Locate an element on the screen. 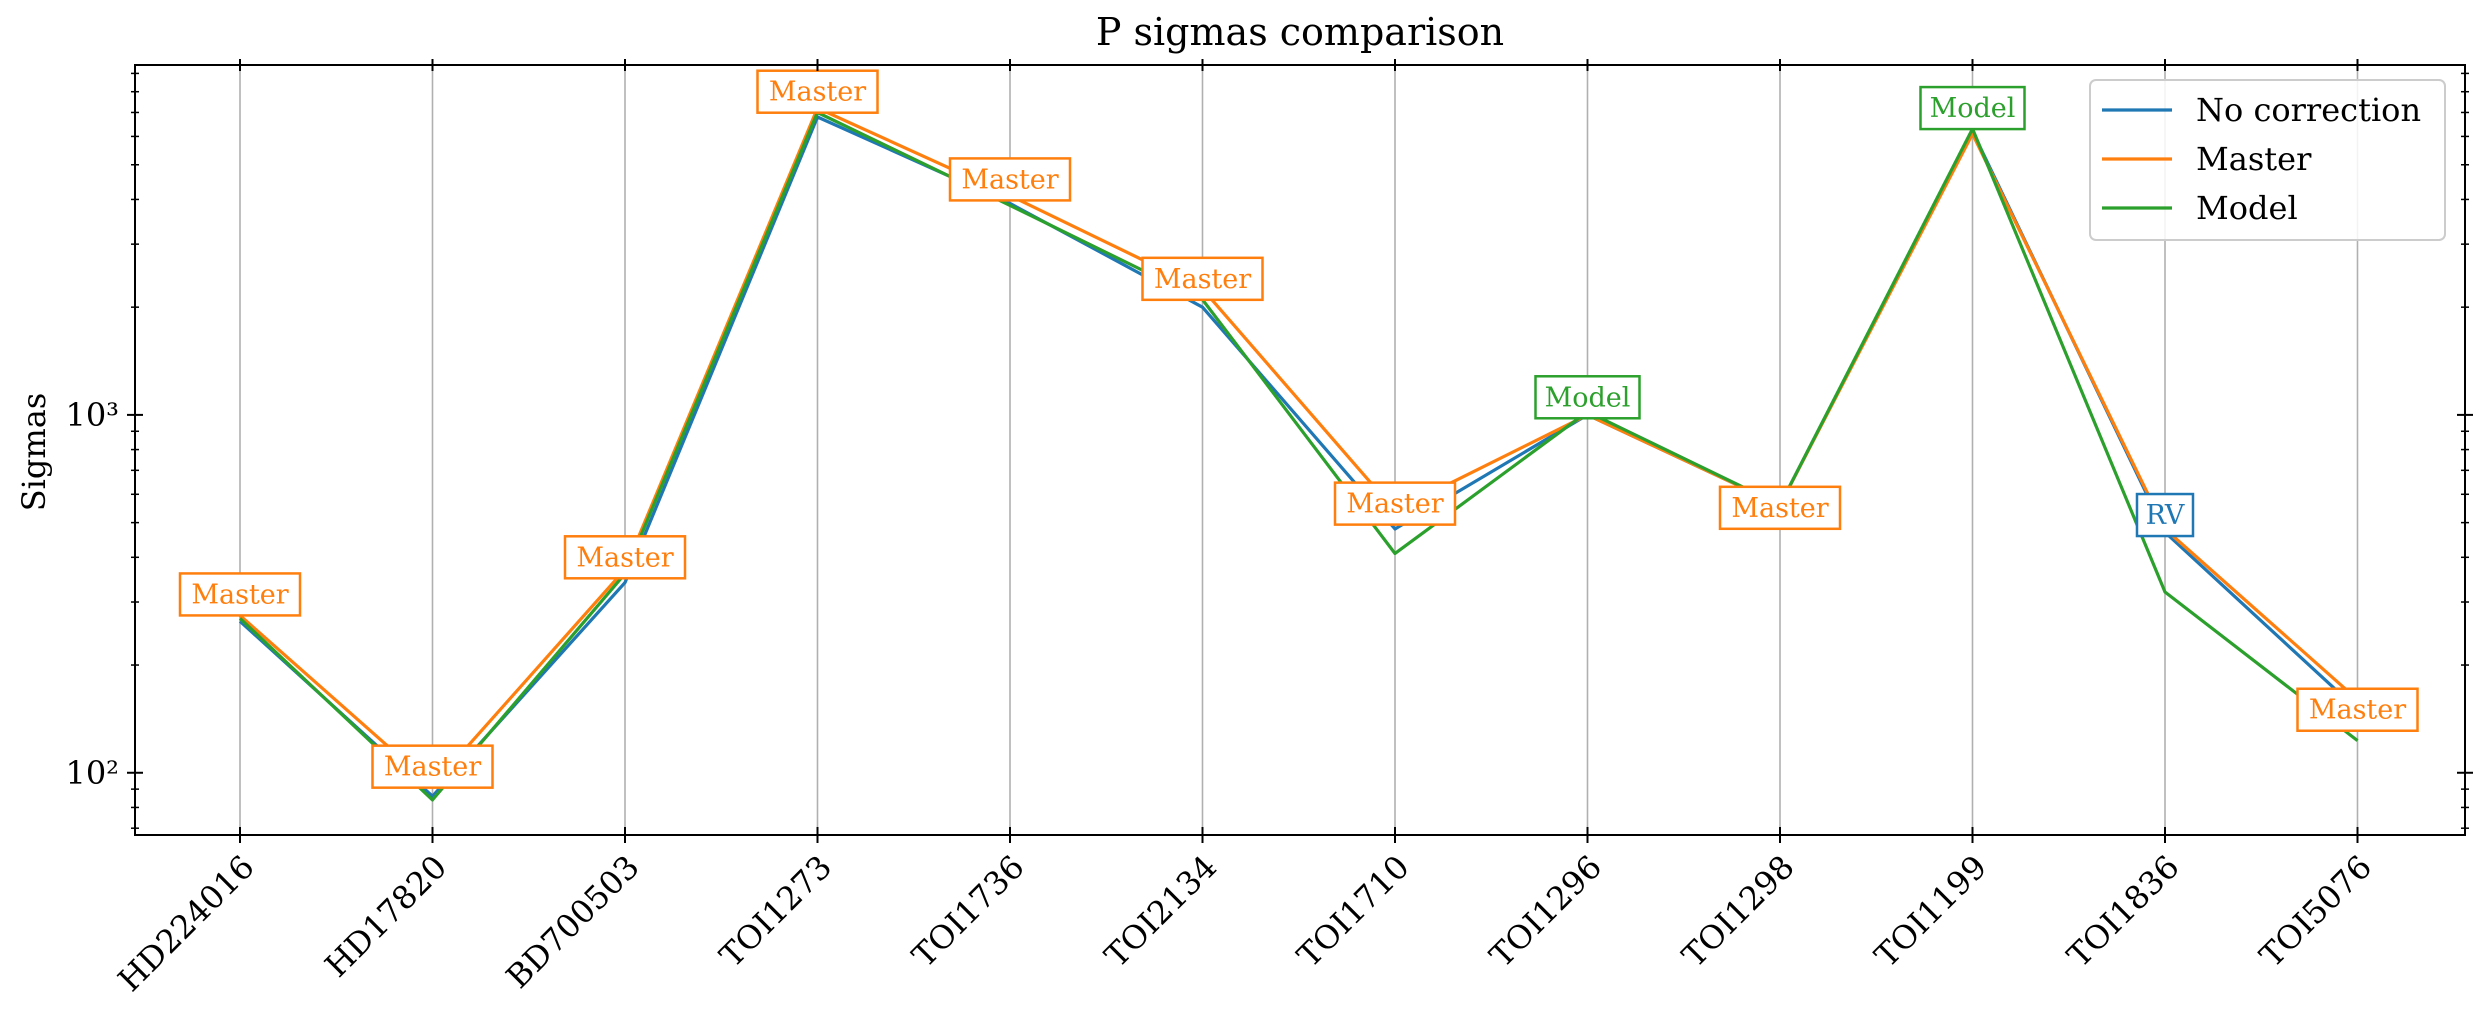  legend-label: No correction is located at coordinates (2308, 110).